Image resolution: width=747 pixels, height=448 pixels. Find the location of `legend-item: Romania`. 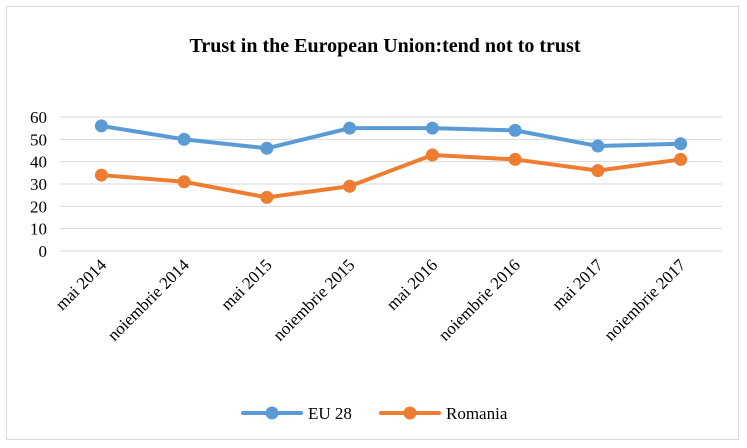

legend-item: Romania is located at coordinates (443, 413).